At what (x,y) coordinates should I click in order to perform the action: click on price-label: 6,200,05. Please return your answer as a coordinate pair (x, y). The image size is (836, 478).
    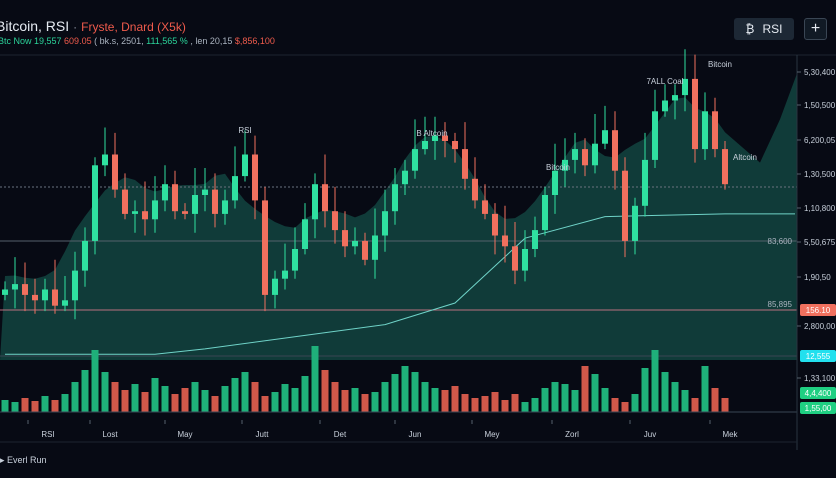
    Looking at the image, I should click on (820, 140).